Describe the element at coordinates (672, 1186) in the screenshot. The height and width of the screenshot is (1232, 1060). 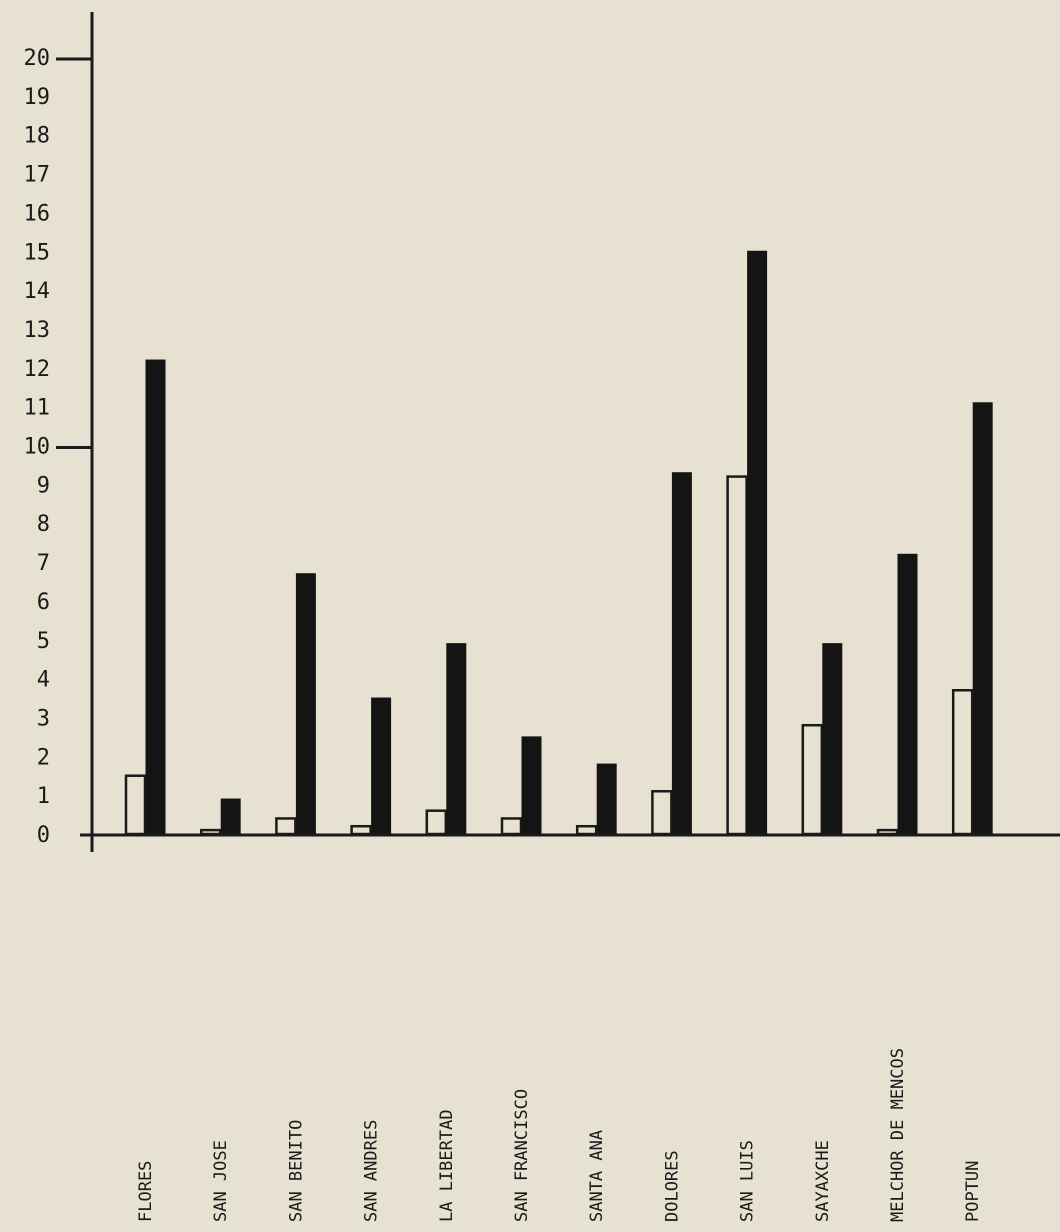
I see `category-label: DOLORES` at that location.